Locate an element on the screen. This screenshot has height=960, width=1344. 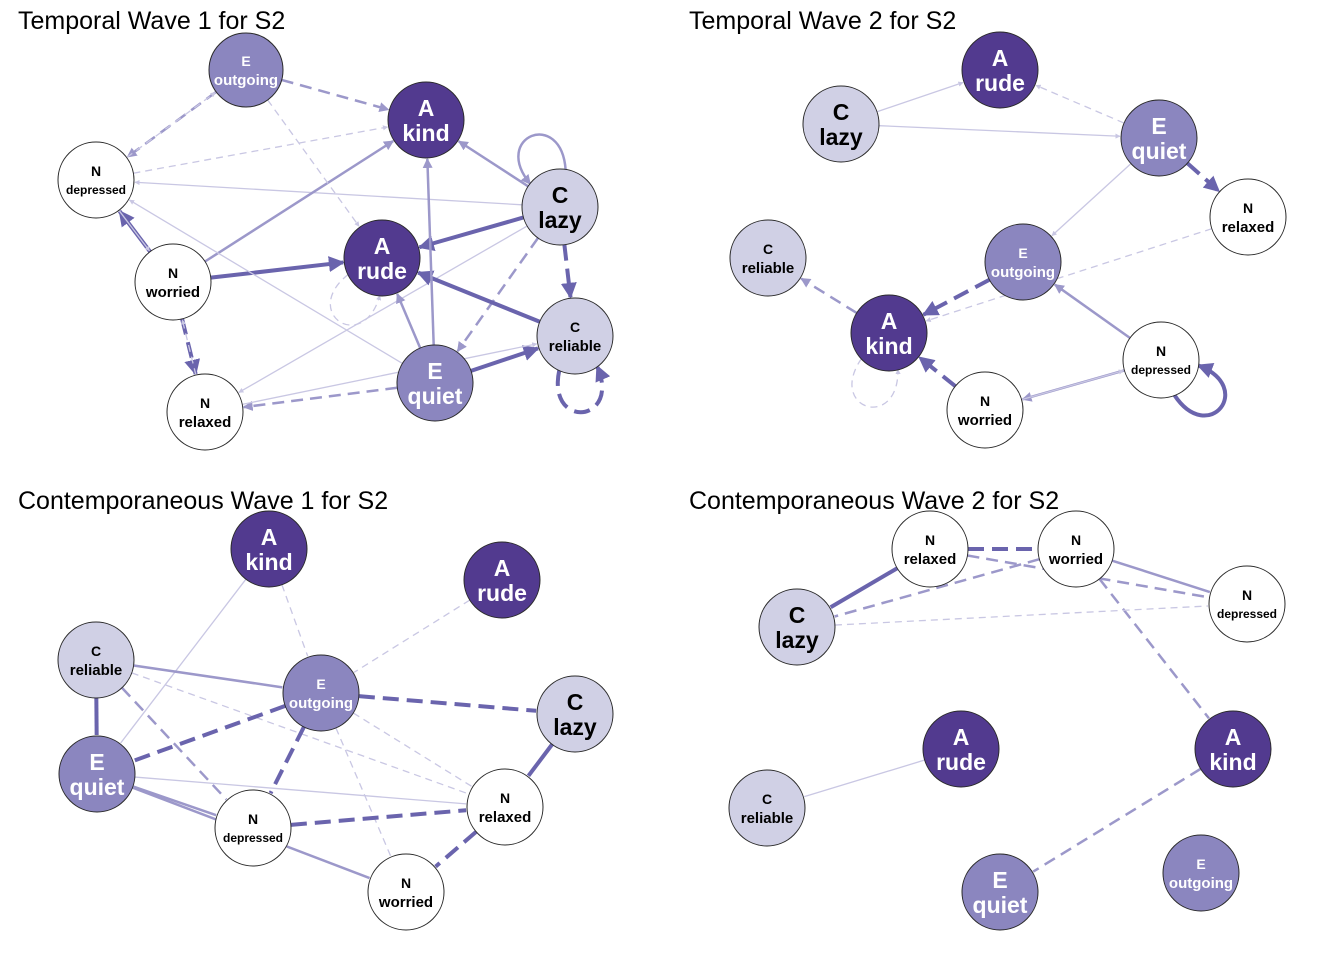
panel-title-contemporaneous-wave-2: Contemporaneous Wave 2 for S2 is located at coordinates (874, 501).